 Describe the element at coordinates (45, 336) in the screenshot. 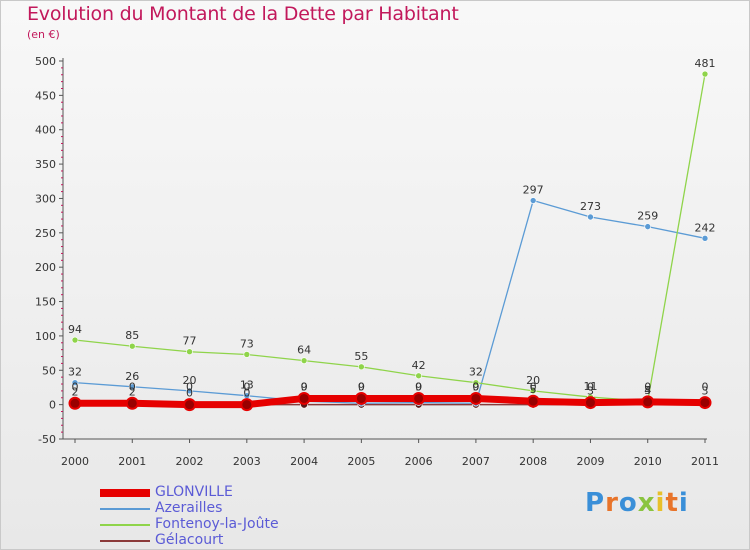

I see `y-tick-label: 100` at that location.